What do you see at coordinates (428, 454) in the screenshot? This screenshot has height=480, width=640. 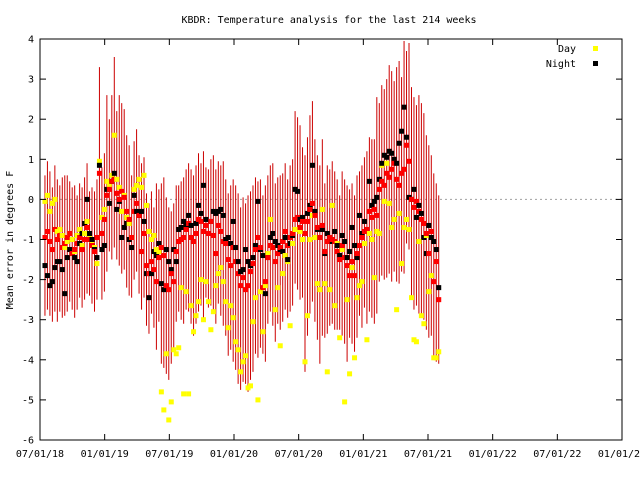 I see `x-tick-label: 07/01/21` at bounding box center [428, 454].